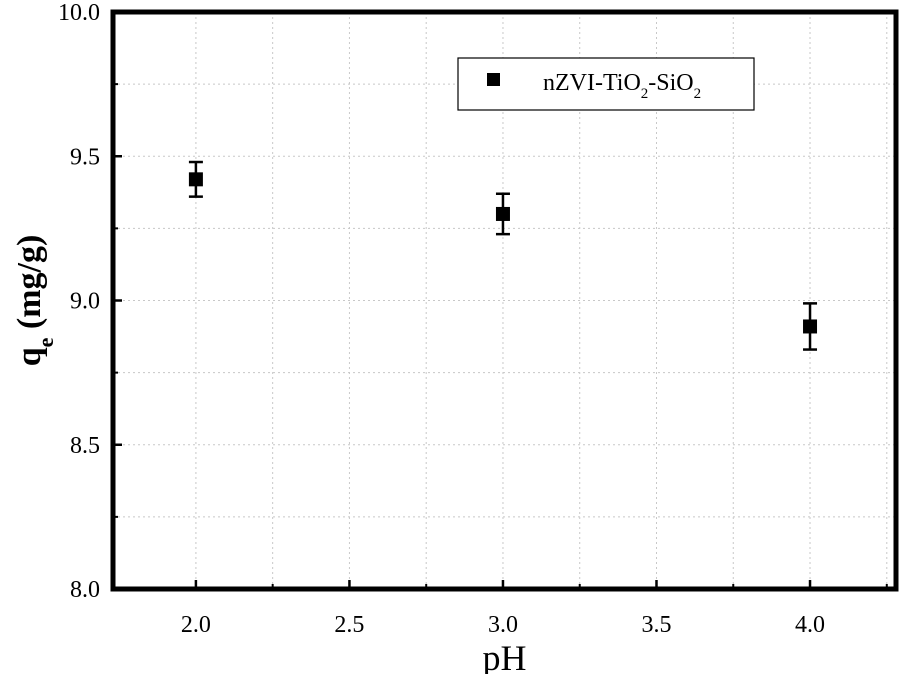 The height and width of the screenshot is (674, 900). Describe the element at coordinates (45, 342) in the screenshot. I see `y-axis-label-subscript: e` at that location.